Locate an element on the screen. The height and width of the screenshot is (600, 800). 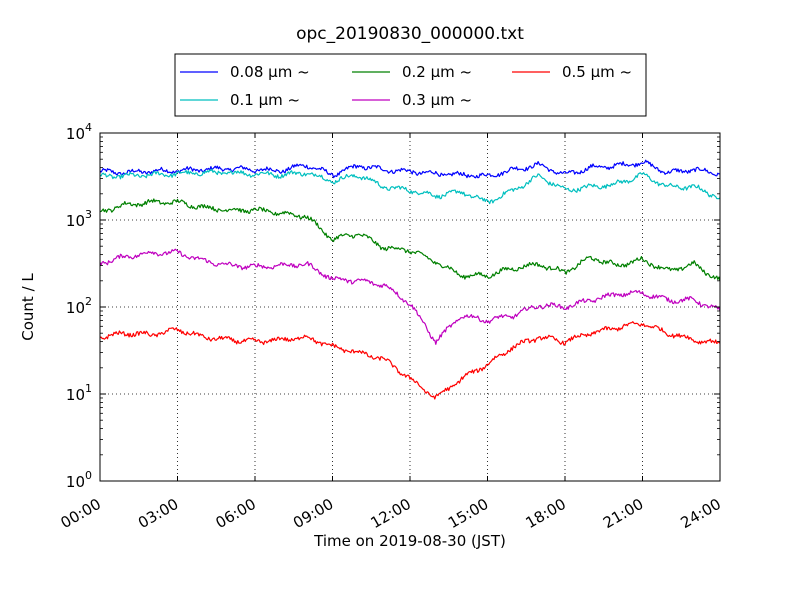
x-tick-label: 09:00 is located at coordinates (313, 513).